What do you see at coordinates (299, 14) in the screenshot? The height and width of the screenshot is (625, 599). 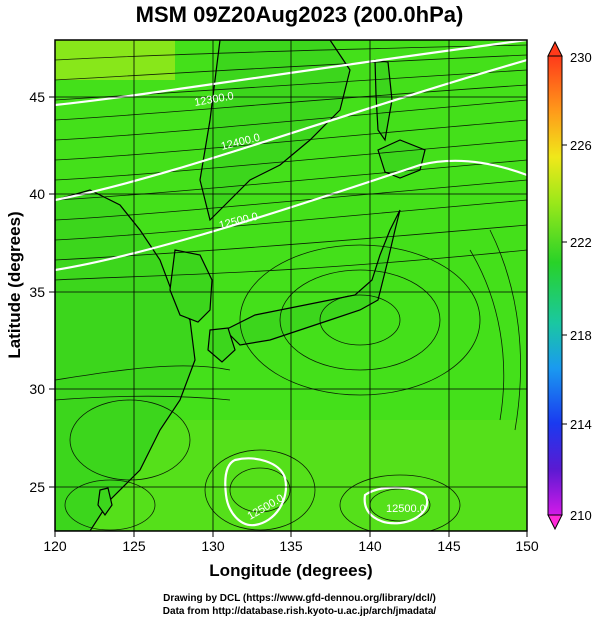 I see `figure-title: MSM 09Z20Aug2023 (200.0hPa)` at bounding box center [299, 14].